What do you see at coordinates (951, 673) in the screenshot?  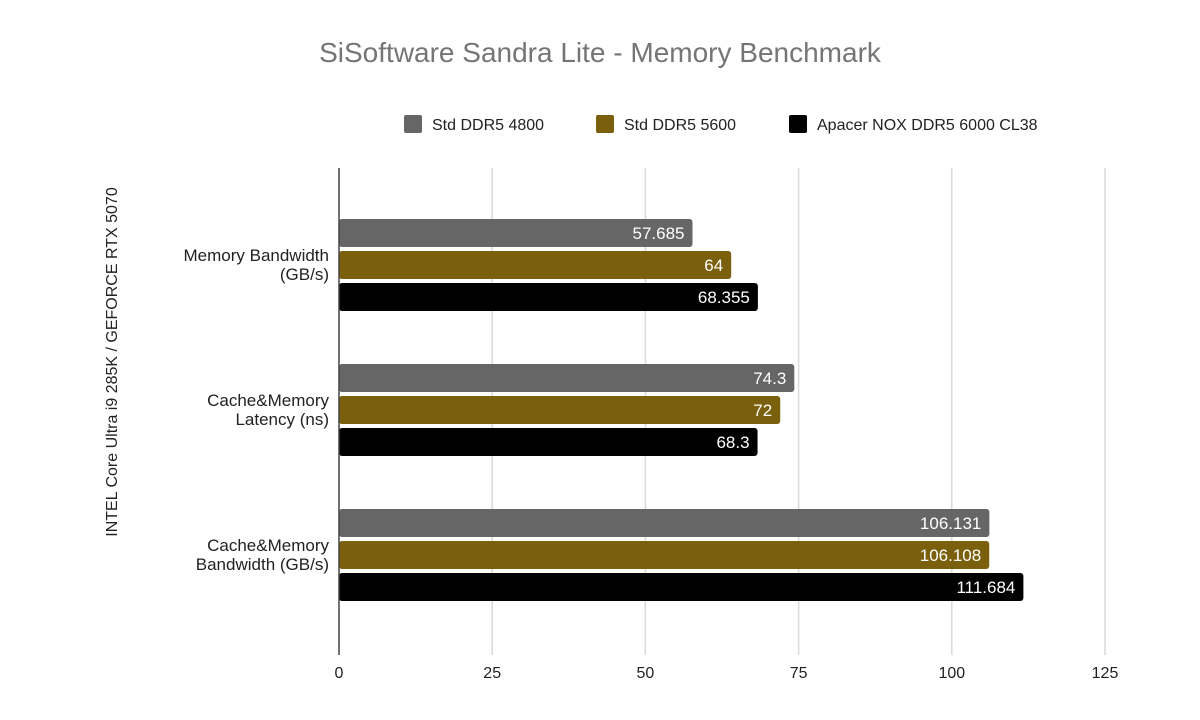 I see `x-tick-label: 100` at bounding box center [951, 673].